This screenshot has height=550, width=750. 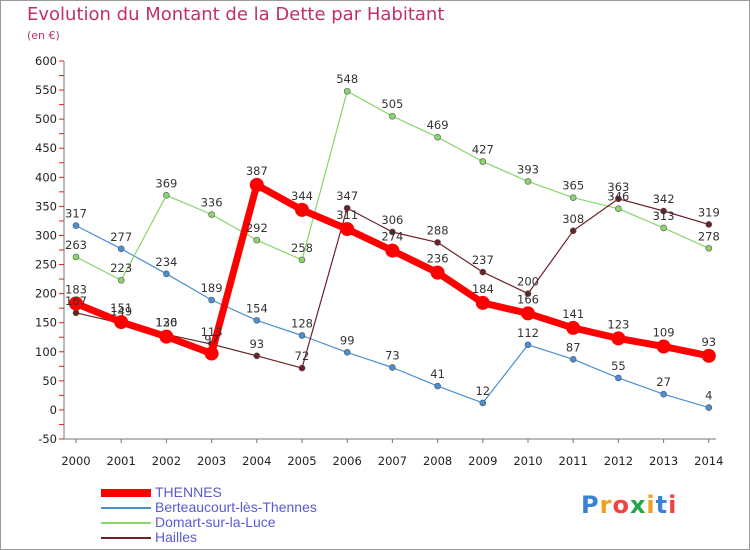 What do you see at coordinates (46, 61) in the screenshot?
I see `y-tick-label: 600` at bounding box center [46, 61].